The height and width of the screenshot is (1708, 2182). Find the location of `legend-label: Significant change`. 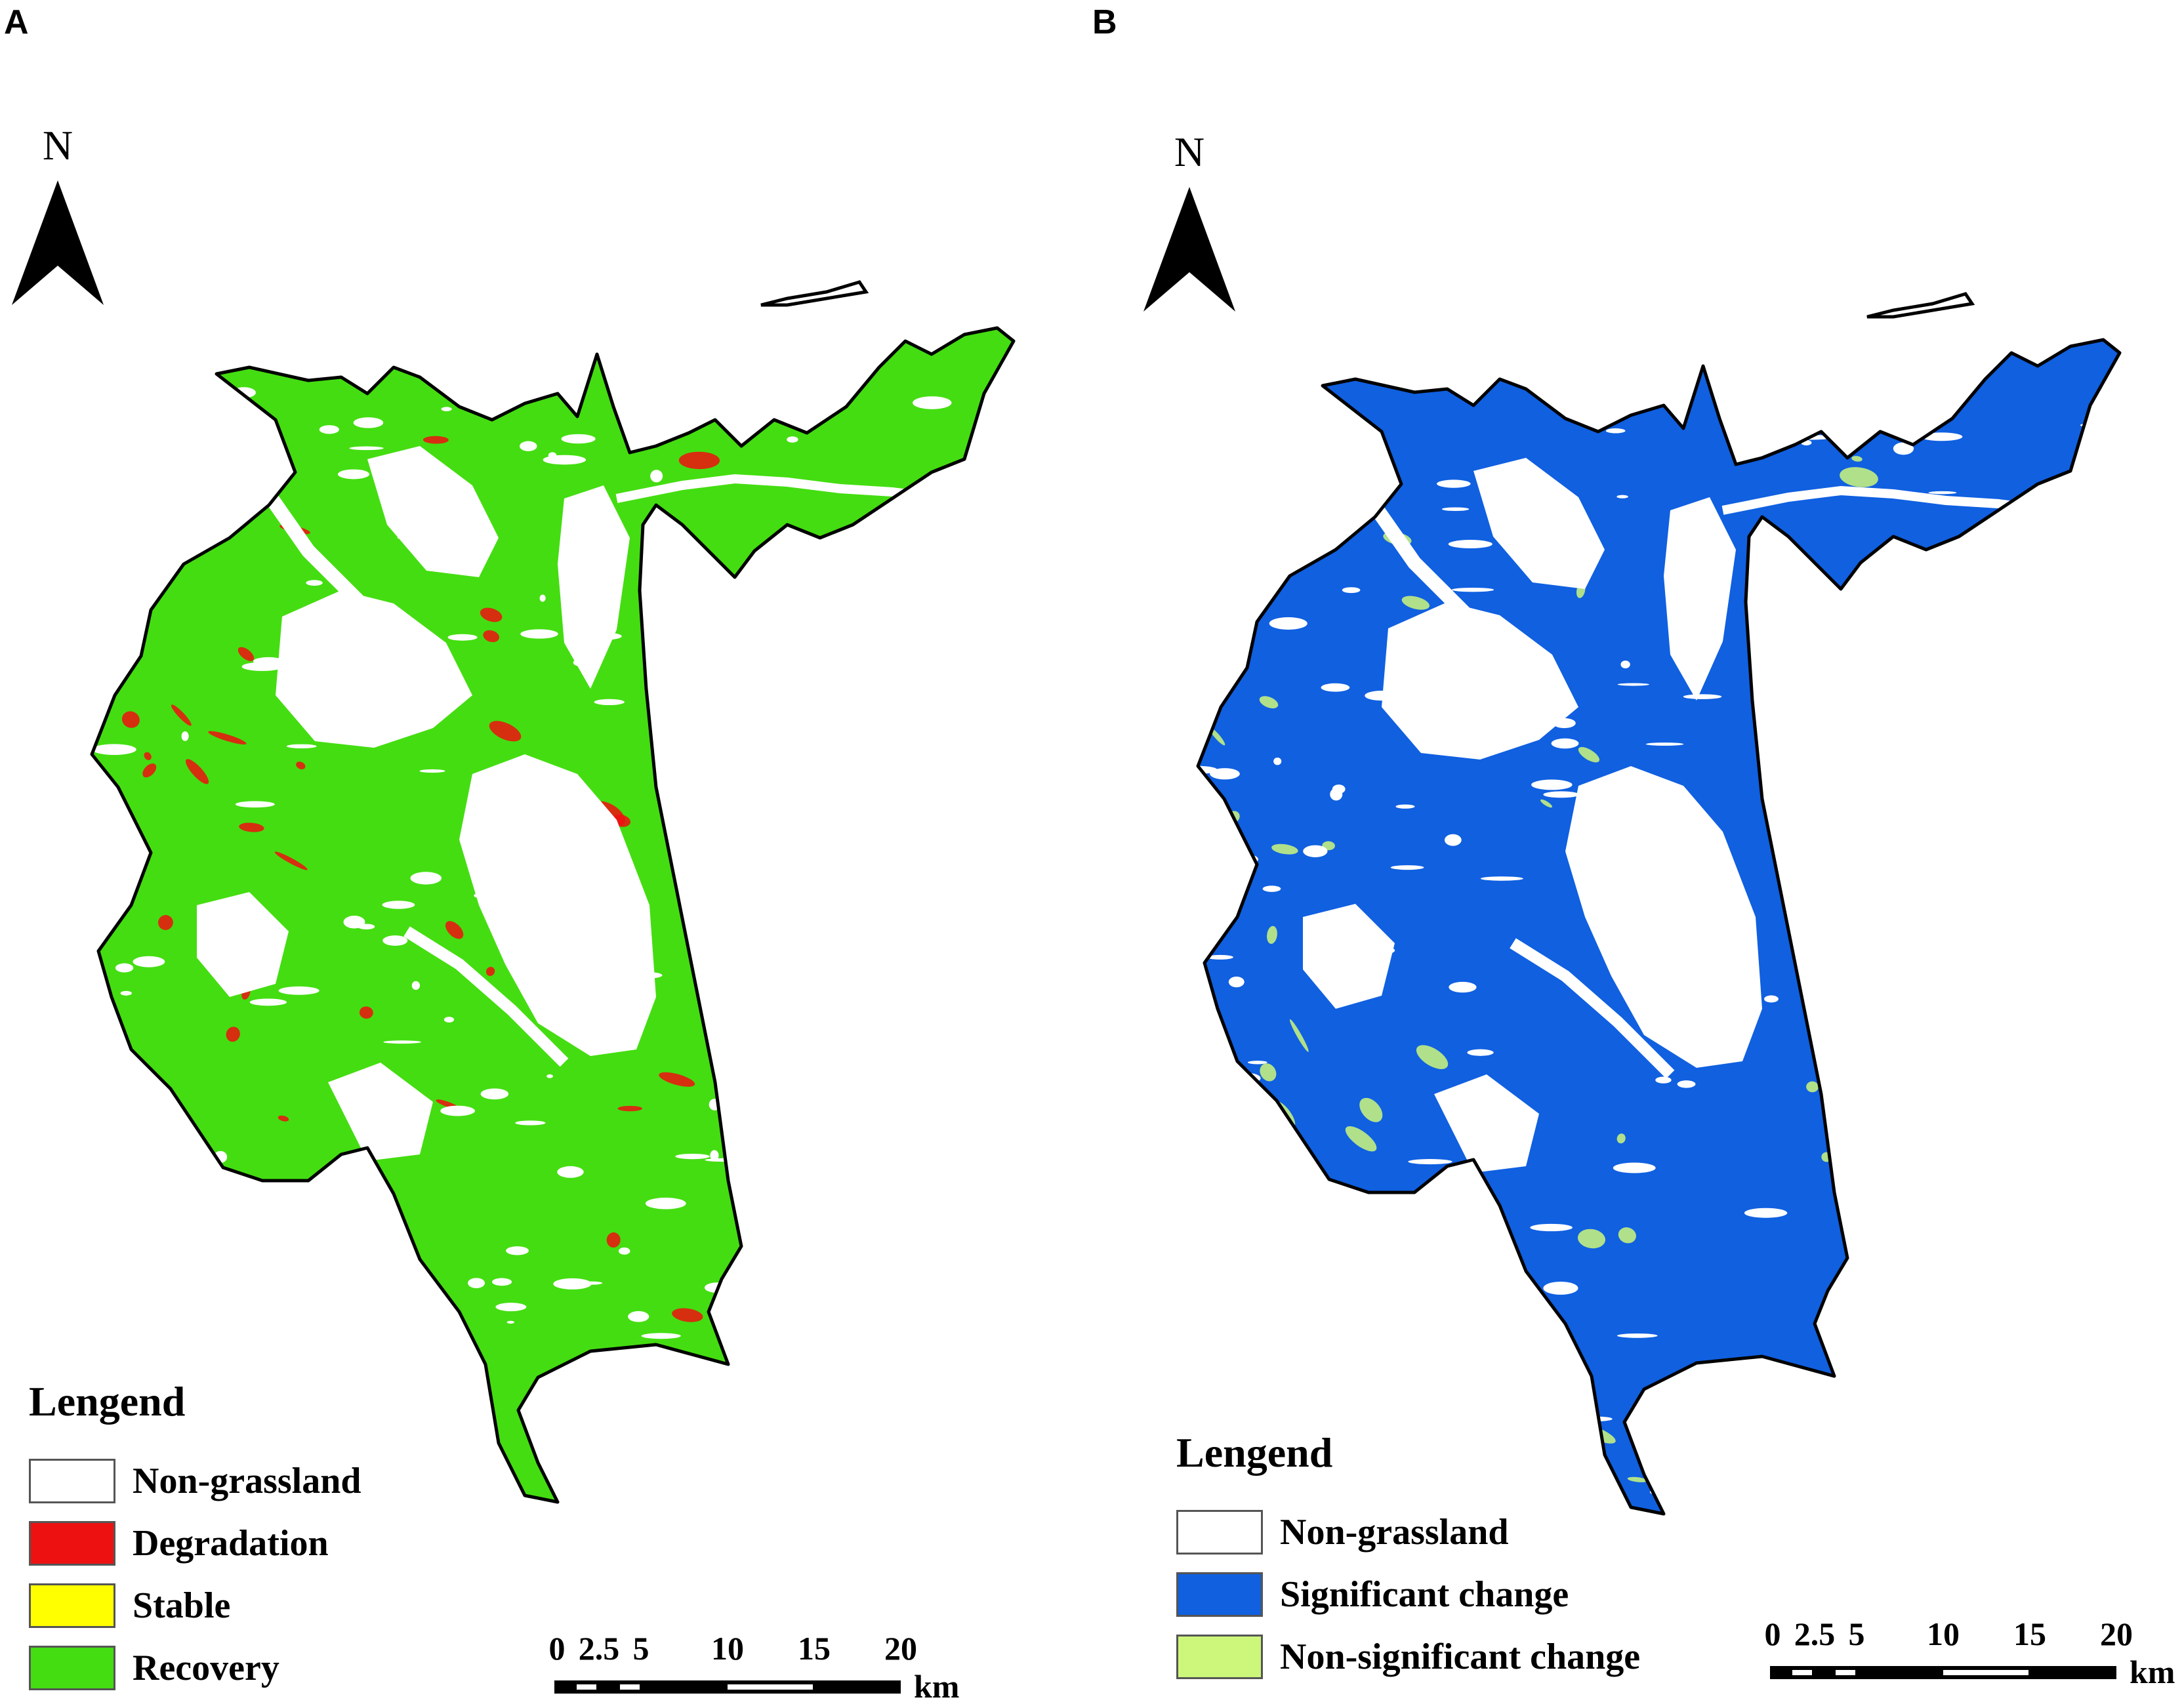

legend-label: Significant change is located at coordinates (1424, 1594).